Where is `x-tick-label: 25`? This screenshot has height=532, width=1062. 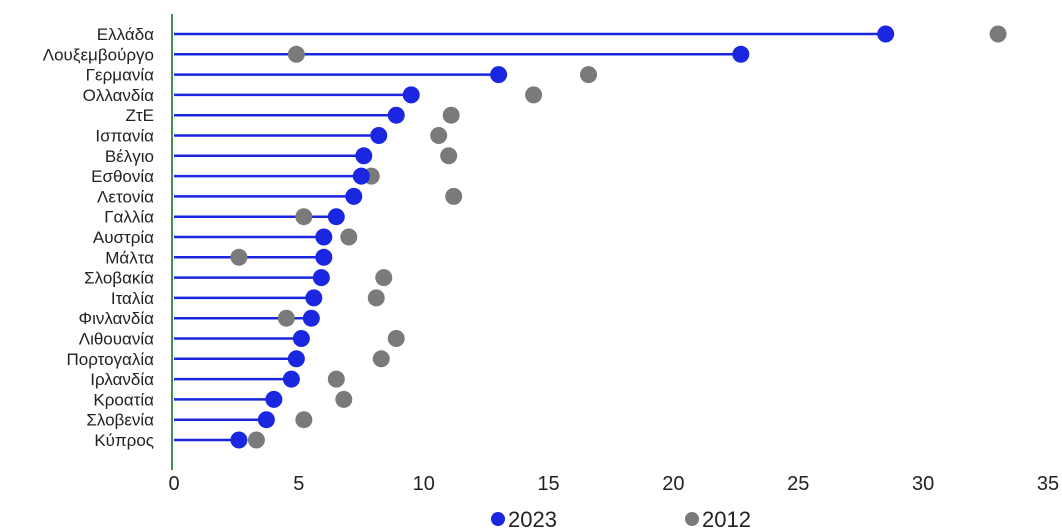
x-tick-label: 25 is located at coordinates (798, 484).